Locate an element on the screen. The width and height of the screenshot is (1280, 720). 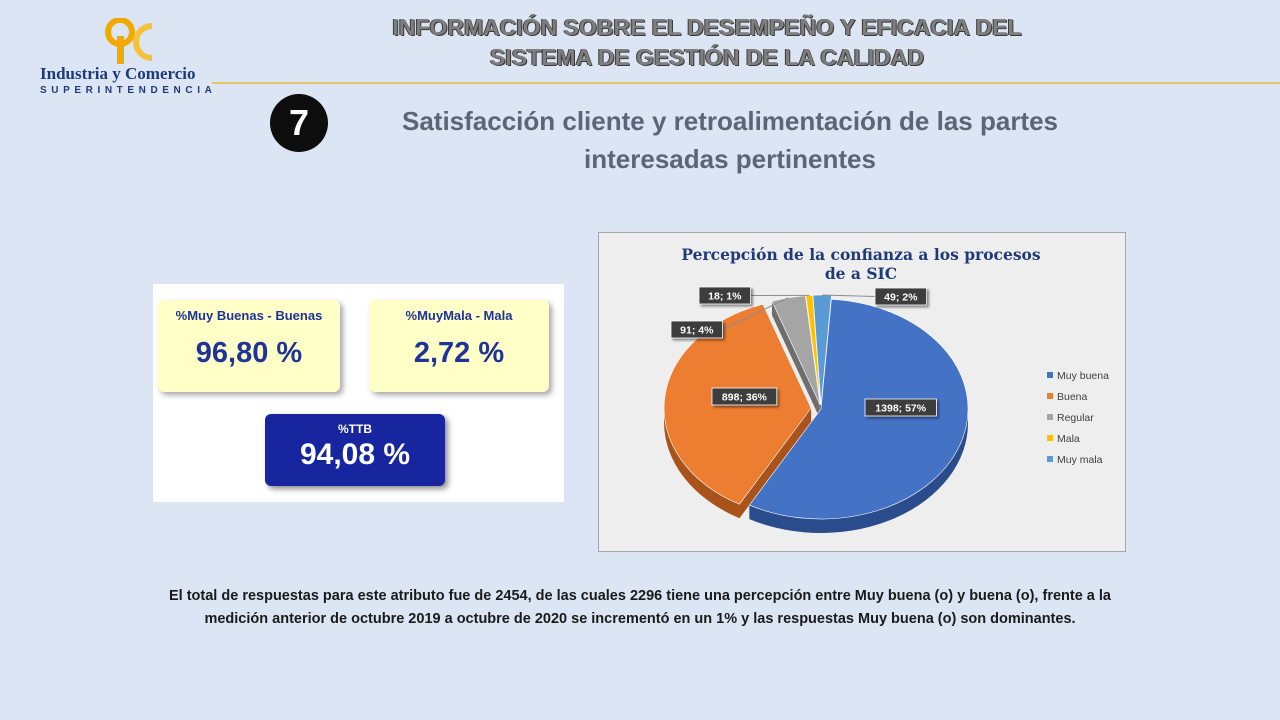
pie-data-labels: 1398; 57% 898; 36% 91; 4% 18; 1% 49; 2% is located at coordinates (803, 351).